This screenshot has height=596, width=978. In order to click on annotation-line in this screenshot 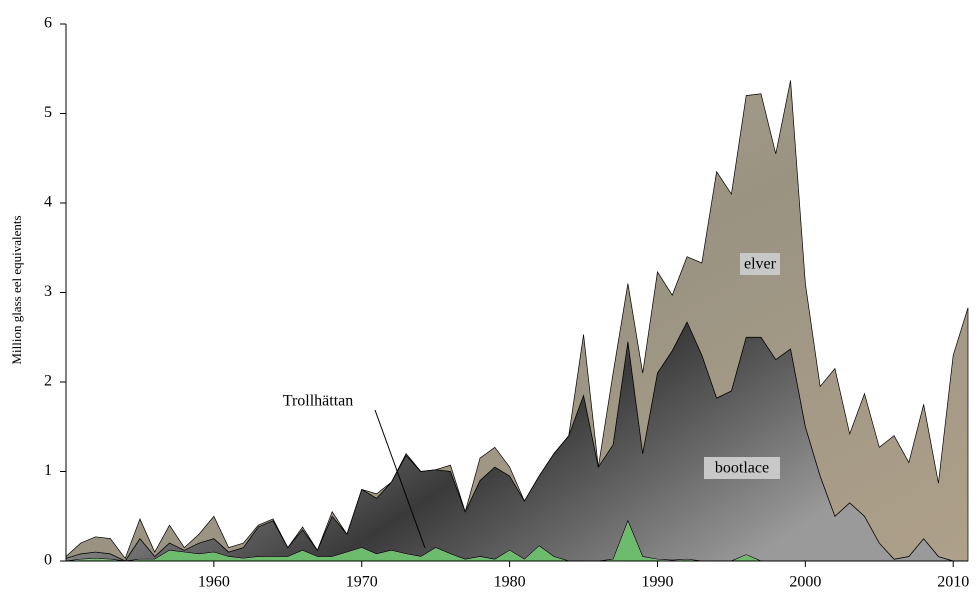, I will do `click(400, 479)`.